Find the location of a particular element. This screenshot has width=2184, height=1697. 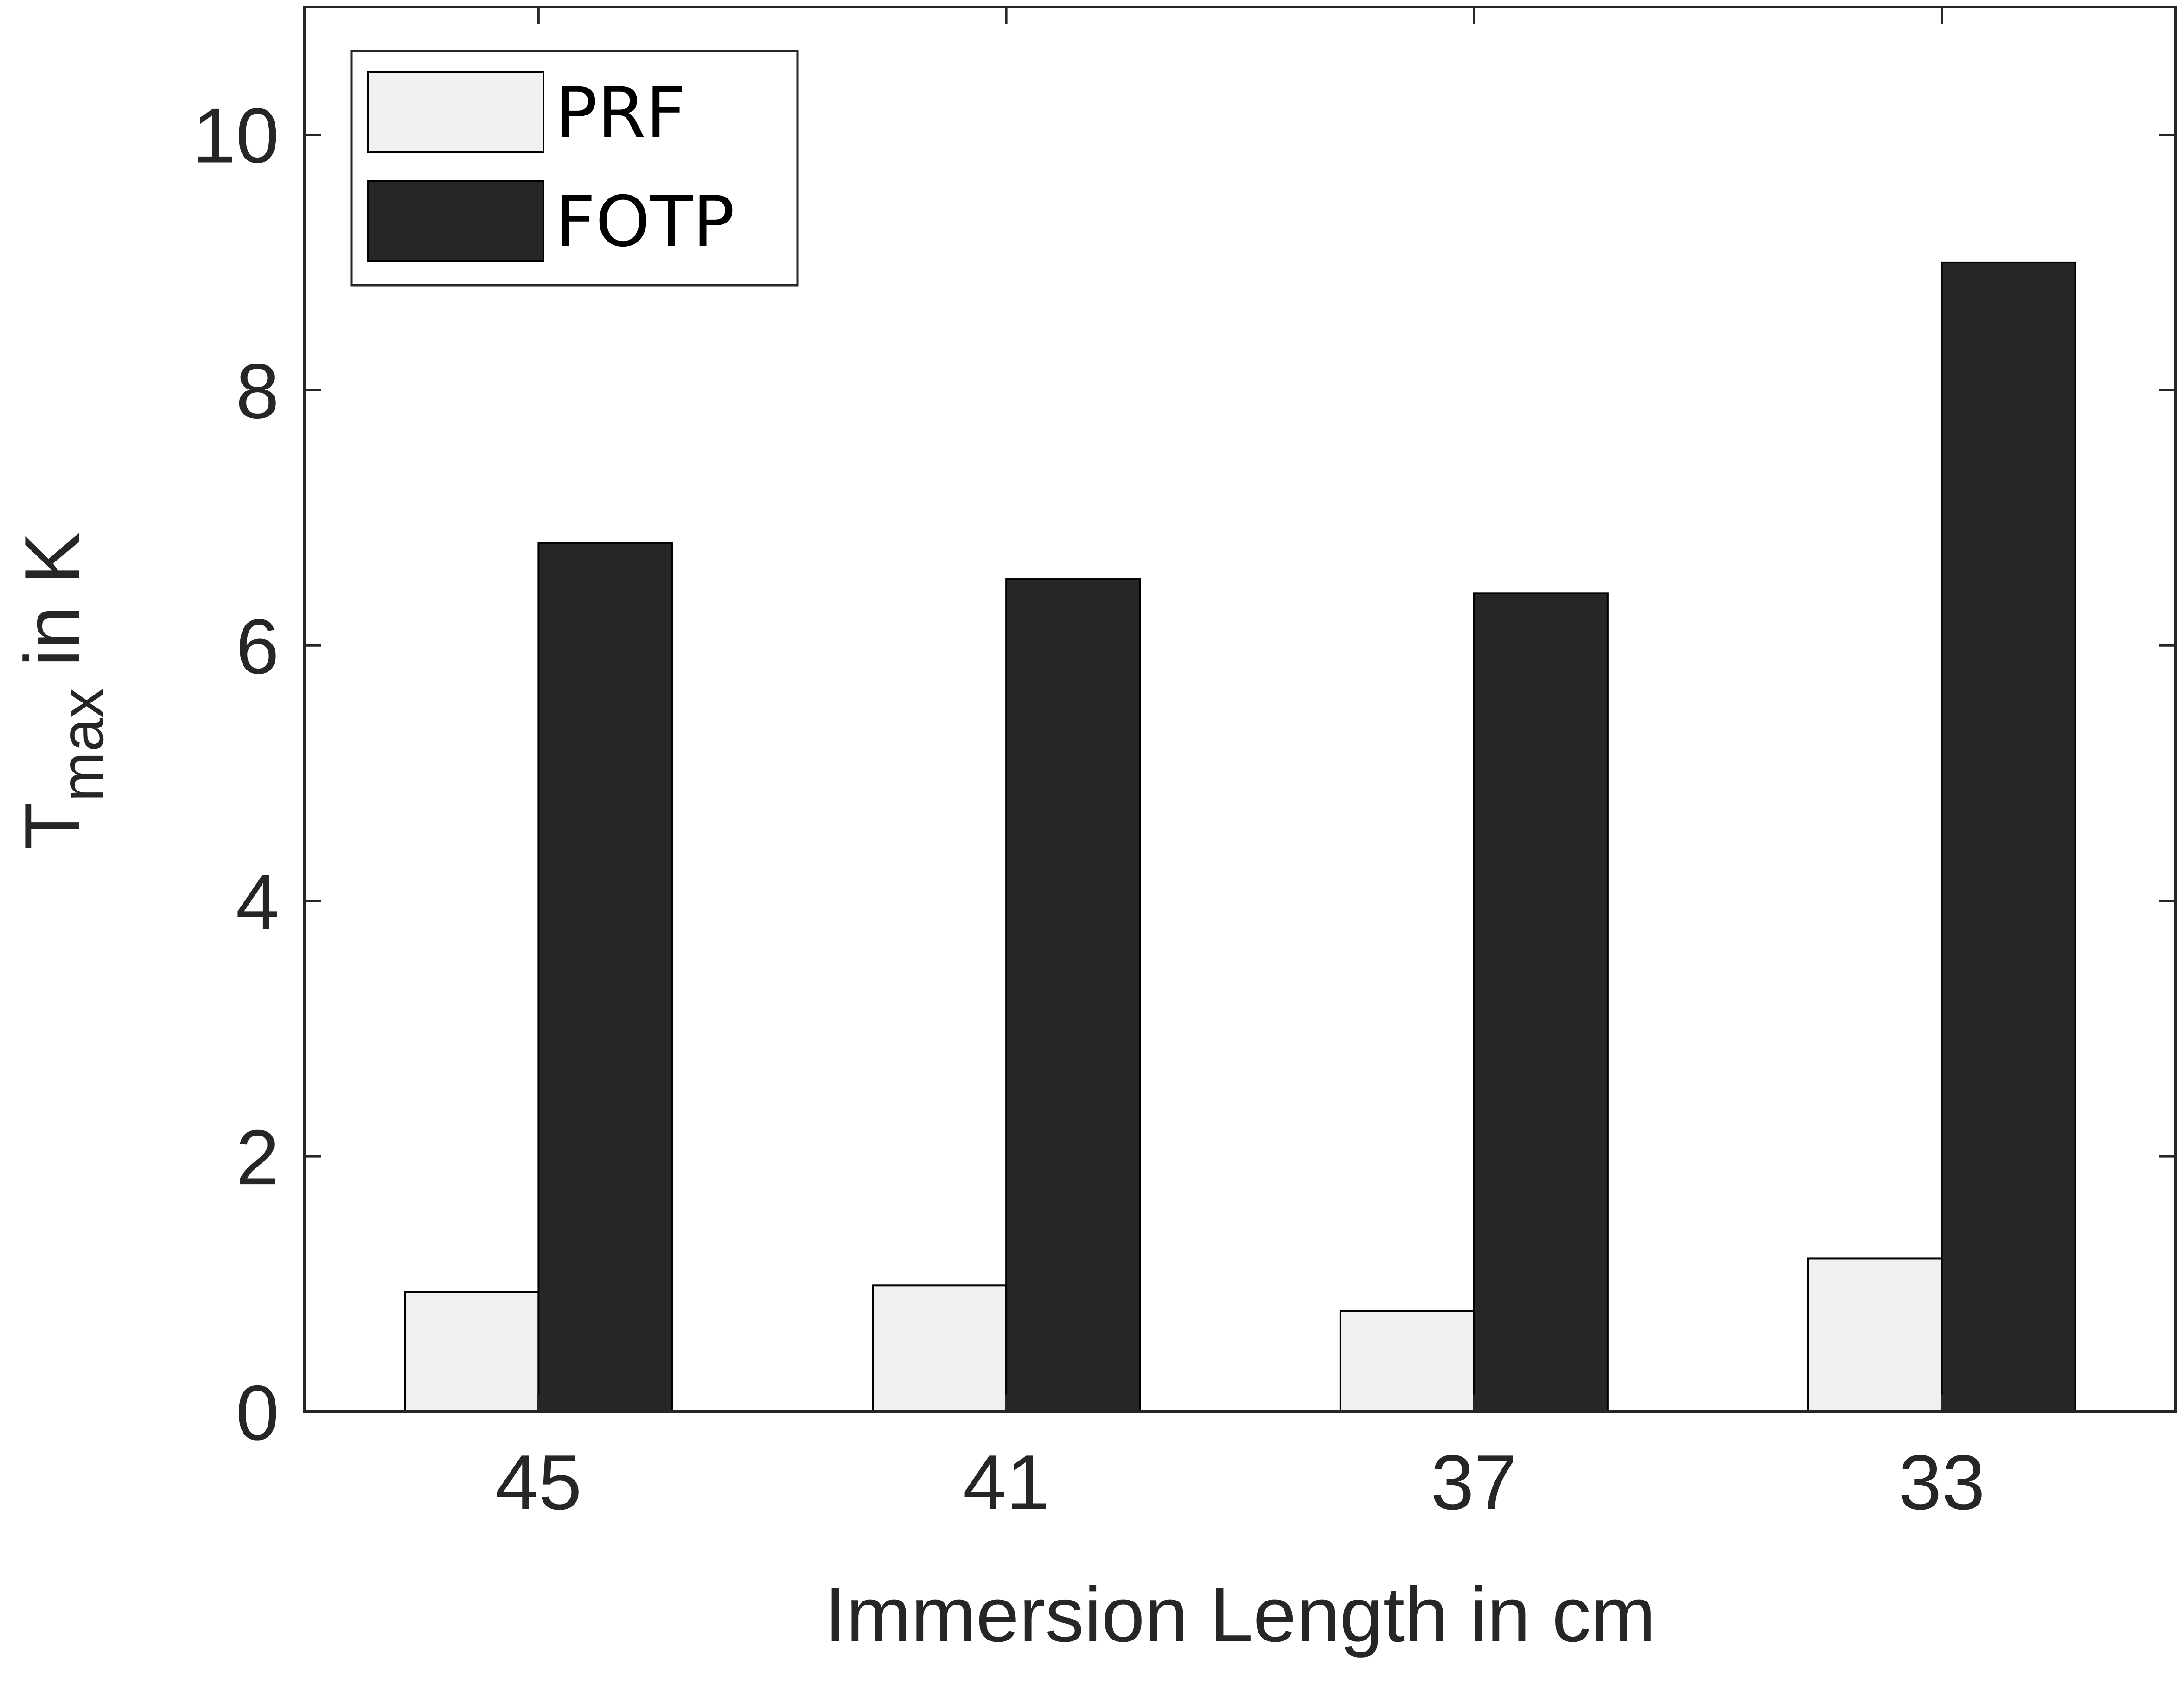

x-tick-label-33: 33 is located at coordinates (1941, 1483).